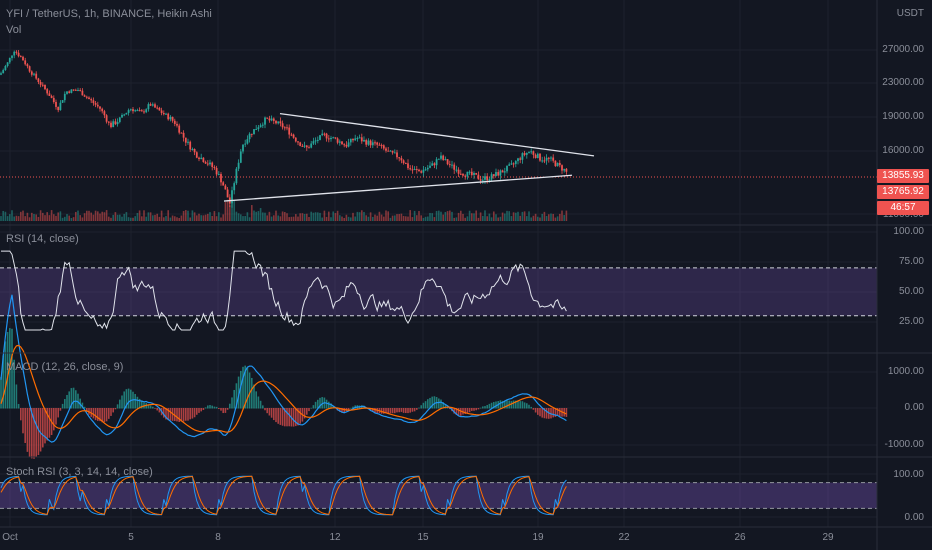  I want to click on stoch-rsi-label: Stoch RSI (3, 3, 14, 14, close), so click(79, 472).